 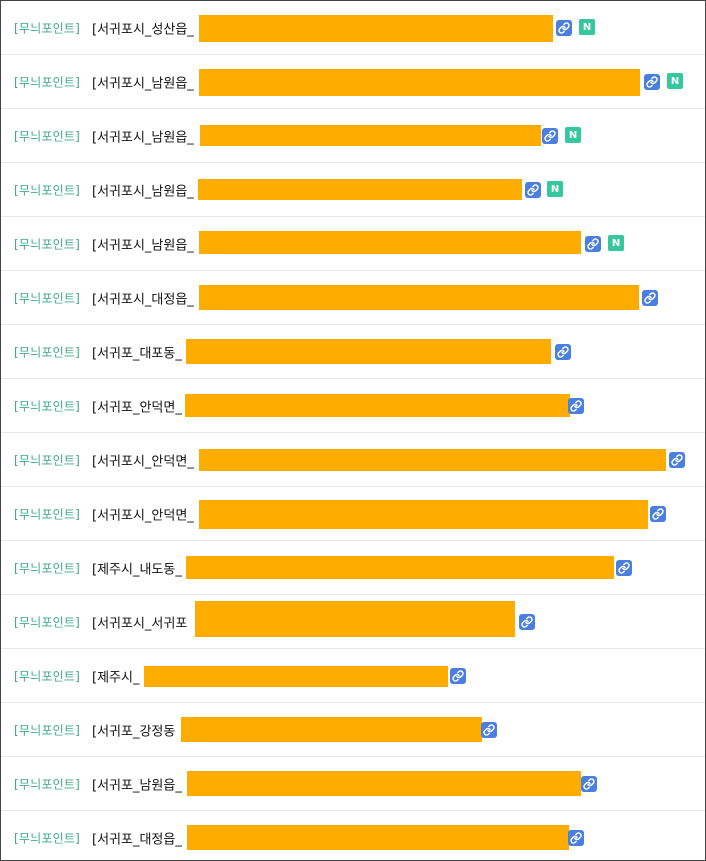 I want to click on post-title: [서귀포_안덕면_, so click(x=137, y=407).